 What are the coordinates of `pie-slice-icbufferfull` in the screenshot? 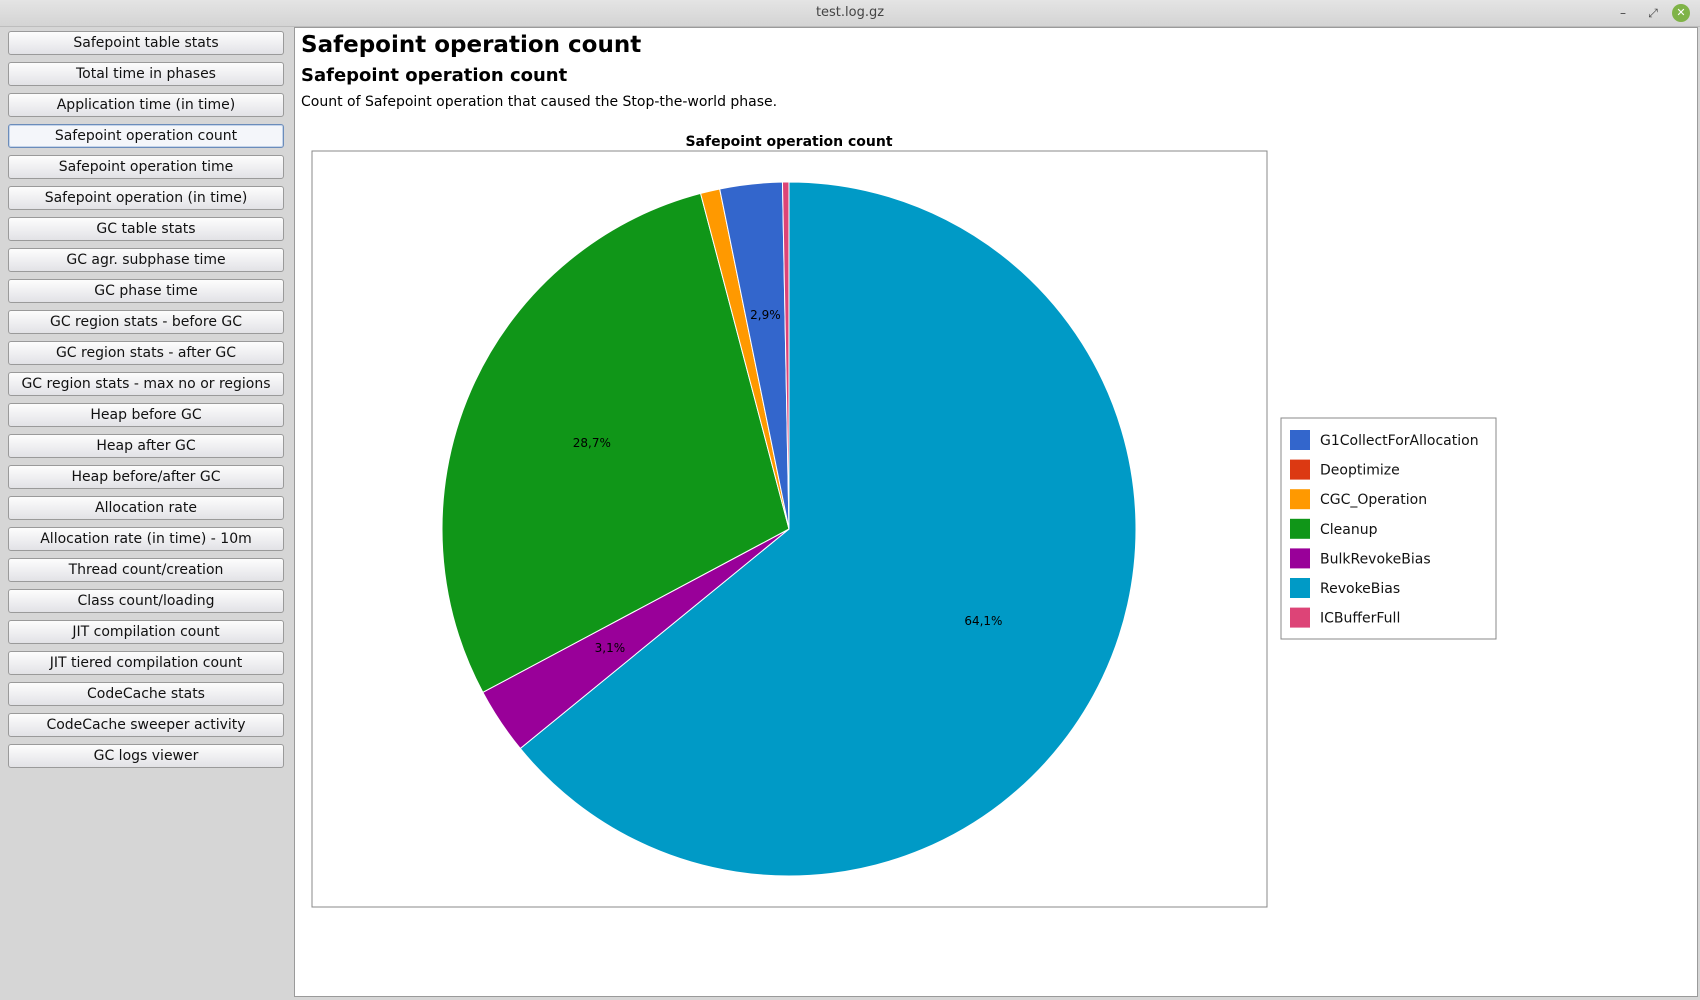 It's located at (785, 355).